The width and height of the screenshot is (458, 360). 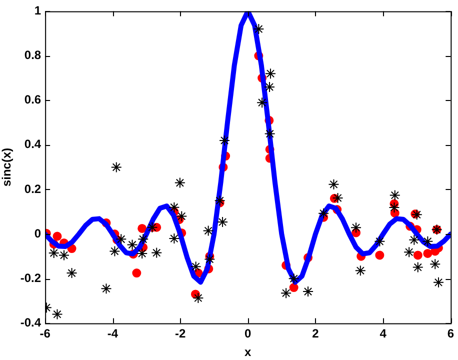 What do you see at coordinates (38, 233) in the screenshot?
I see `y-tick-label: 0` at bounding box center [38, 233].